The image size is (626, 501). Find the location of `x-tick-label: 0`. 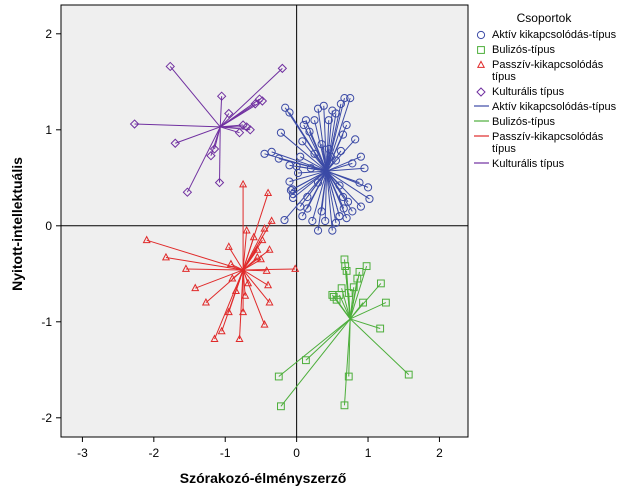

x-tick-label: 0 is located at coordinates (296, 453).